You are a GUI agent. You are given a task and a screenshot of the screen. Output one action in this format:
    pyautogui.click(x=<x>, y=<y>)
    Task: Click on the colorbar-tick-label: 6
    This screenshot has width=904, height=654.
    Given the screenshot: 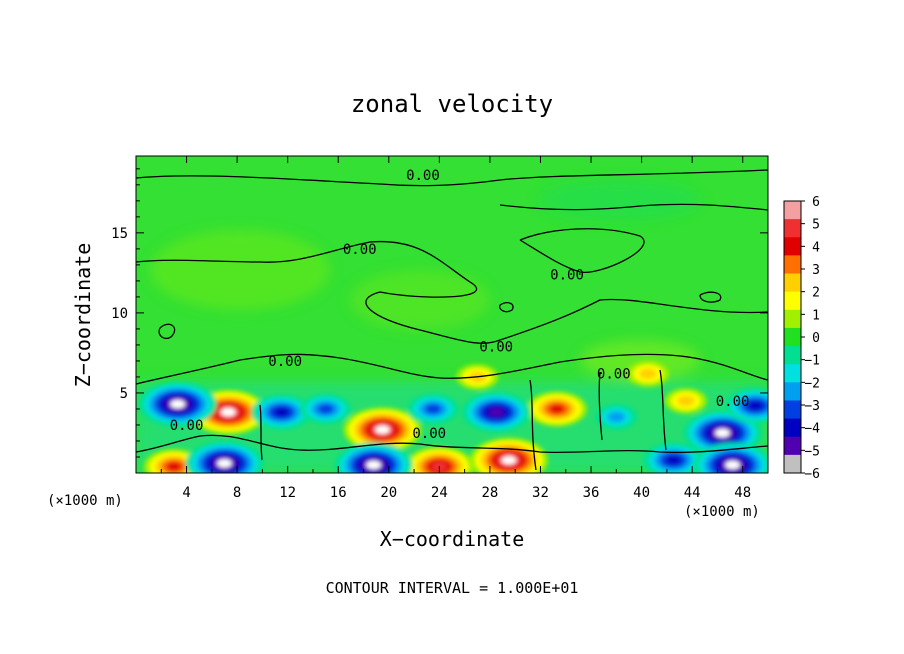 What is the action you would take?
    pyautogui.click(x=816, y=202)
    